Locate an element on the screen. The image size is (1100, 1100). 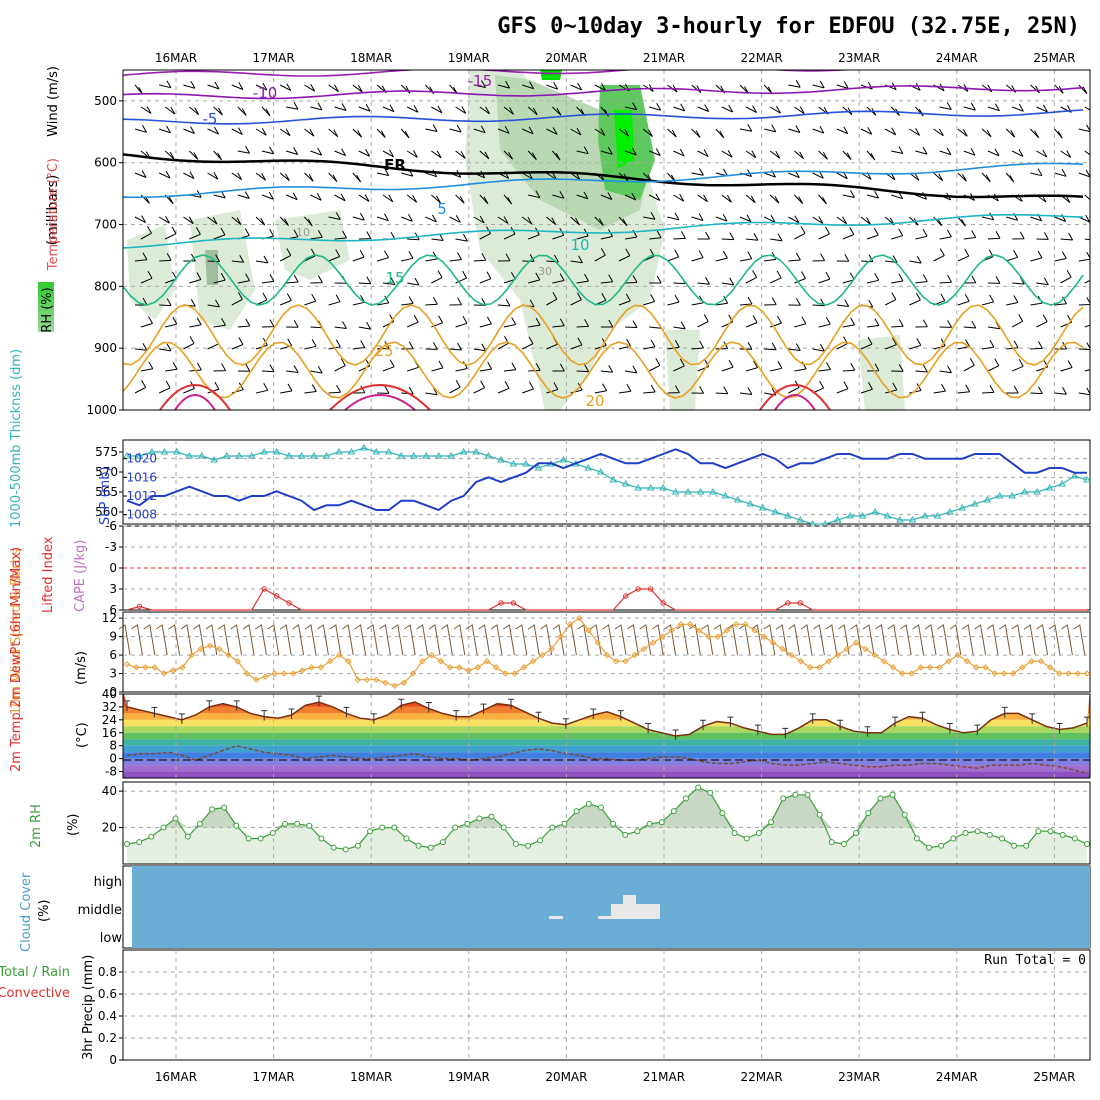
date-label: 24MAR is located at coordinates (957, 58).